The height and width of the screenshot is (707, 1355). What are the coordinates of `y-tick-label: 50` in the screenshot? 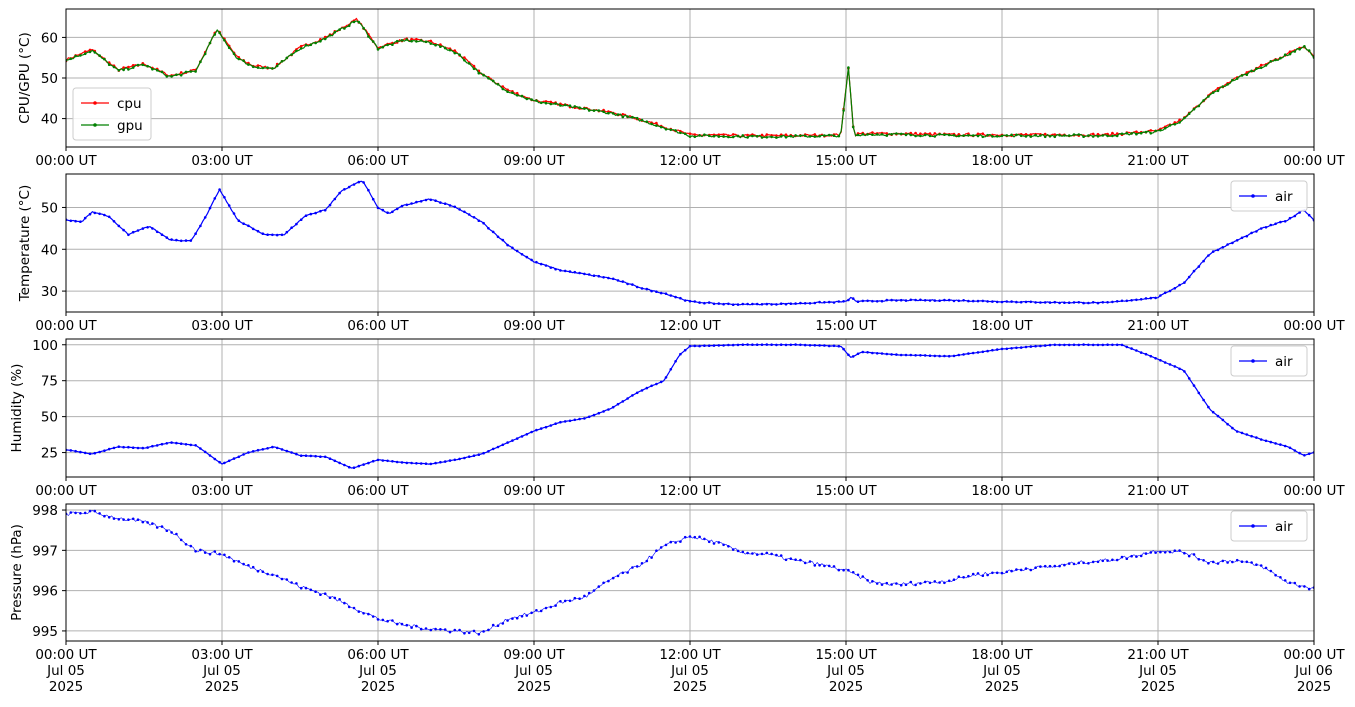 It's located at (49, 208).